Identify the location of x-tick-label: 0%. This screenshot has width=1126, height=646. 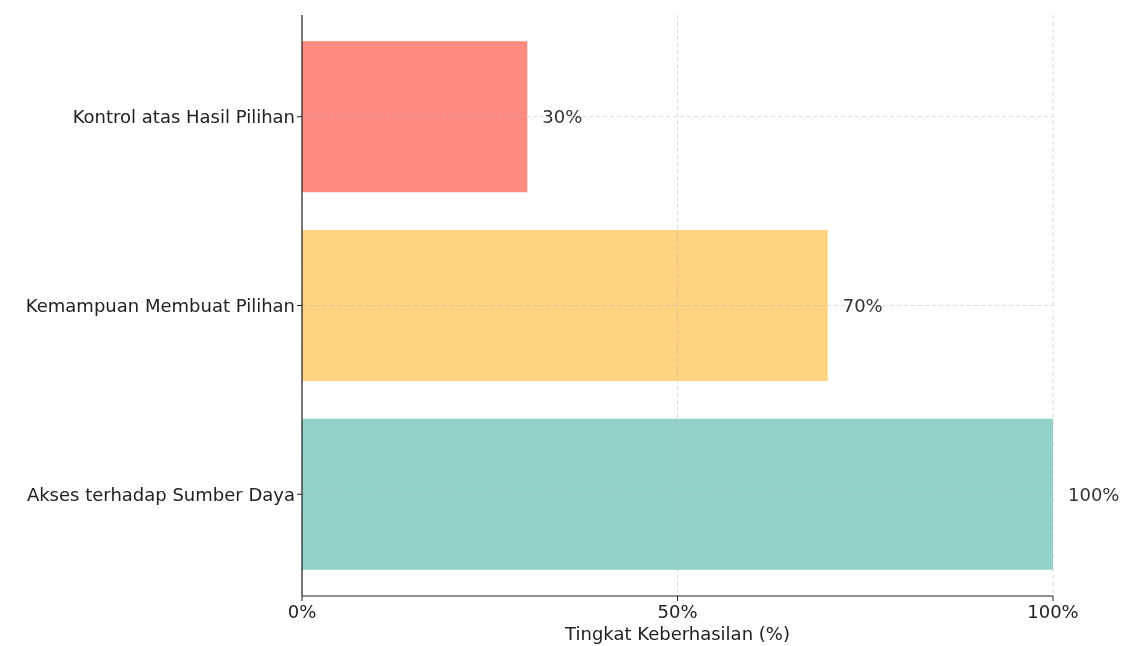
(302, 611).